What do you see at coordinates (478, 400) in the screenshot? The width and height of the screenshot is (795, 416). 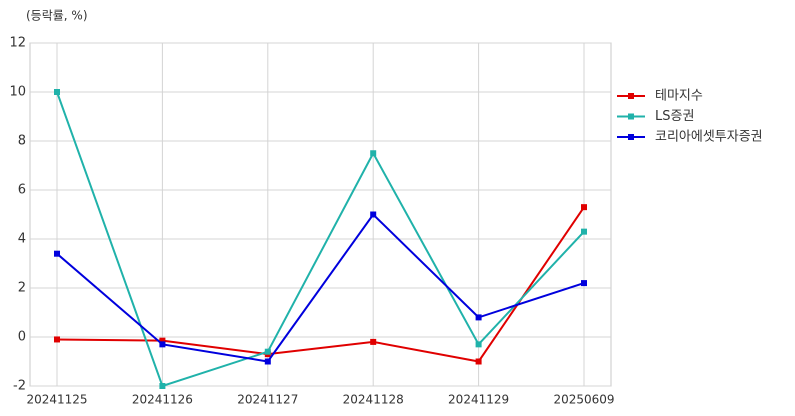 I see `x-tick-label: 20241129` at bounding box center [478, 400].